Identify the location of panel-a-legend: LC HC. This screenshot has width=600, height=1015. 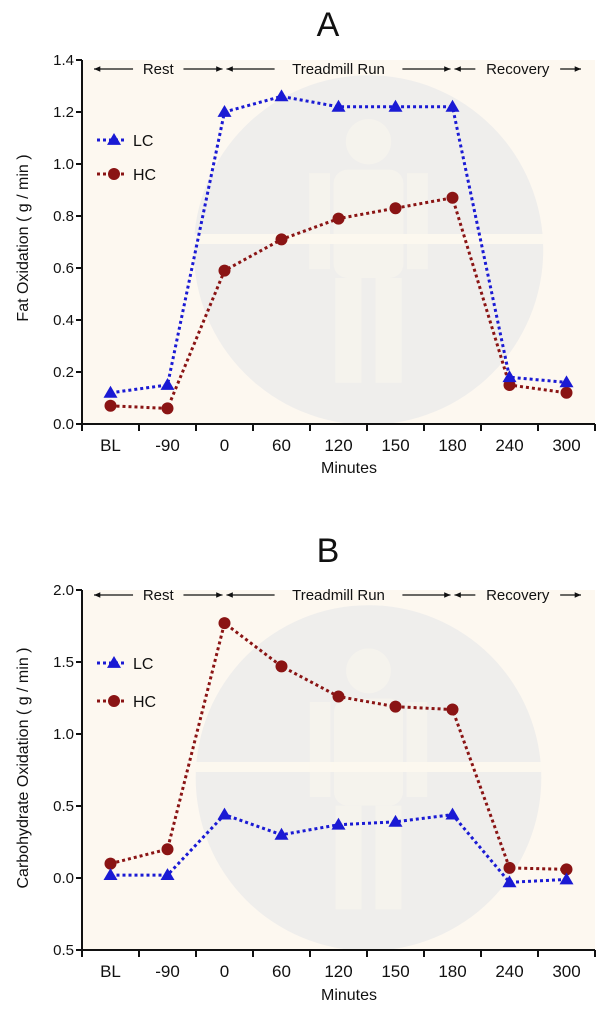
(126, 158).